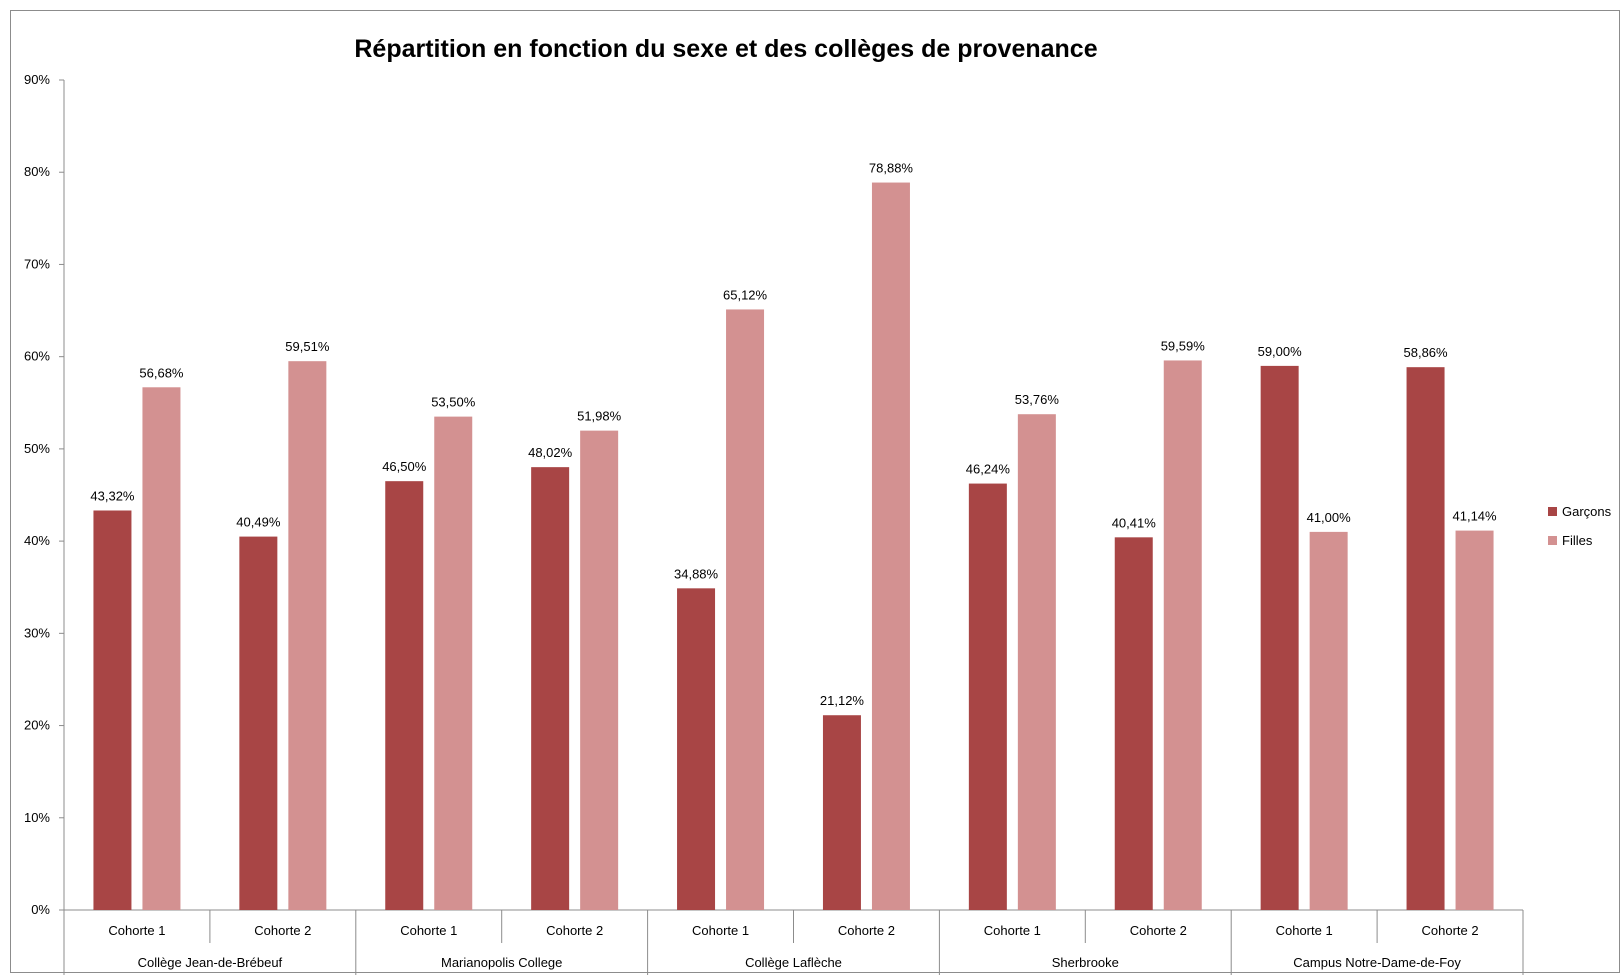 The height and width of the screenshot is (975, 1622). What do you see at coordinates (37, 356) in the screenshot?
I see `y-tick-label: 60%` at bounding box center [37, 356].